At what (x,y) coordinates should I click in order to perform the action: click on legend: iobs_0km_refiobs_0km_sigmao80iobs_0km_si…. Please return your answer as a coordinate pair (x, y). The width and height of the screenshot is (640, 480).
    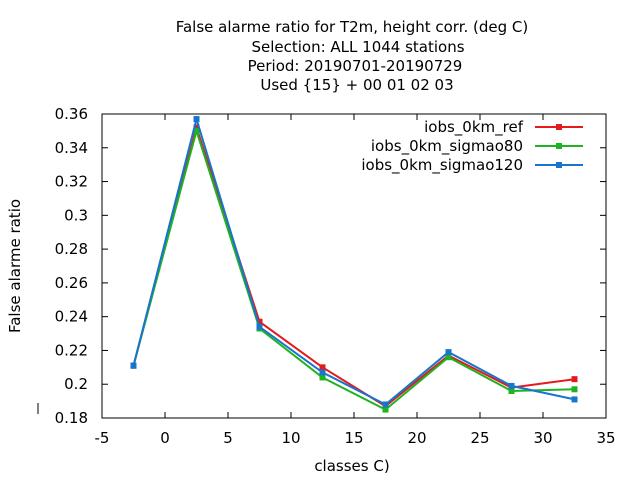
    Looking at the image, I should click on (472, 146).